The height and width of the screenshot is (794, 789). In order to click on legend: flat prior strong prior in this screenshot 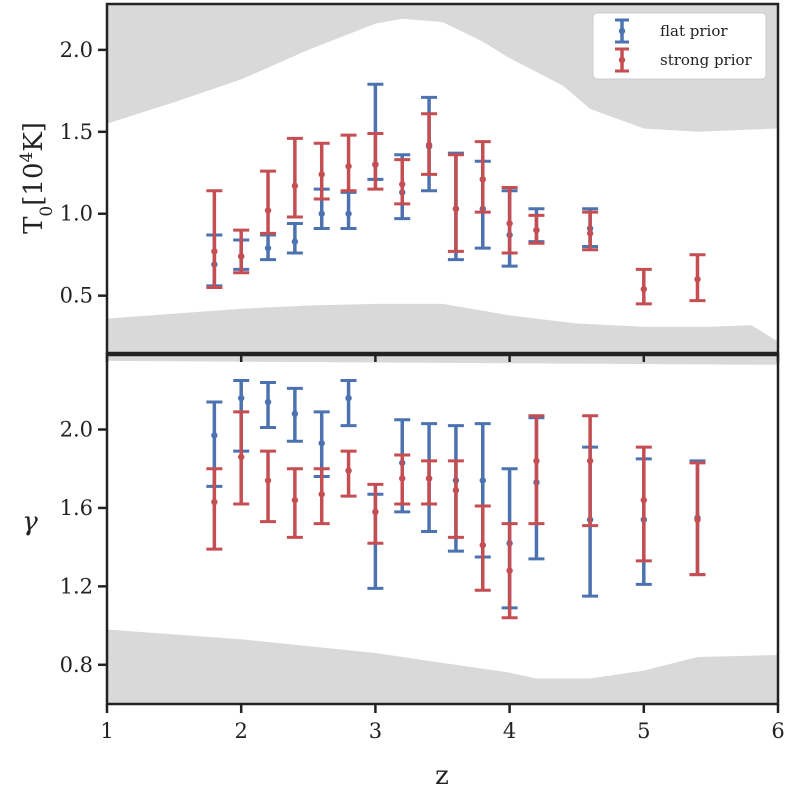, I will do `click(679, 46)`.